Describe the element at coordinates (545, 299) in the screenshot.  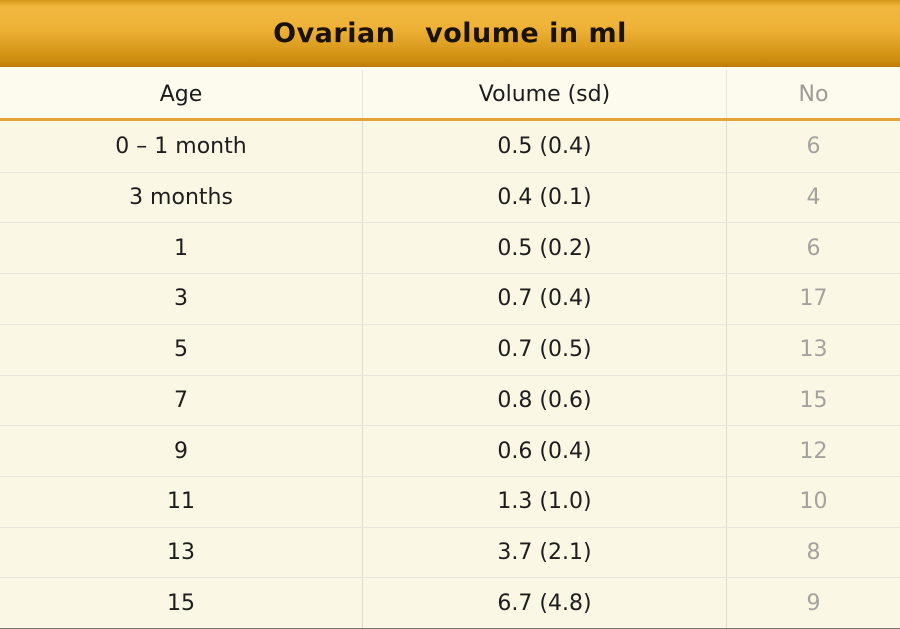
I see `volume-cell: 0.7 (0.4)` at that location.